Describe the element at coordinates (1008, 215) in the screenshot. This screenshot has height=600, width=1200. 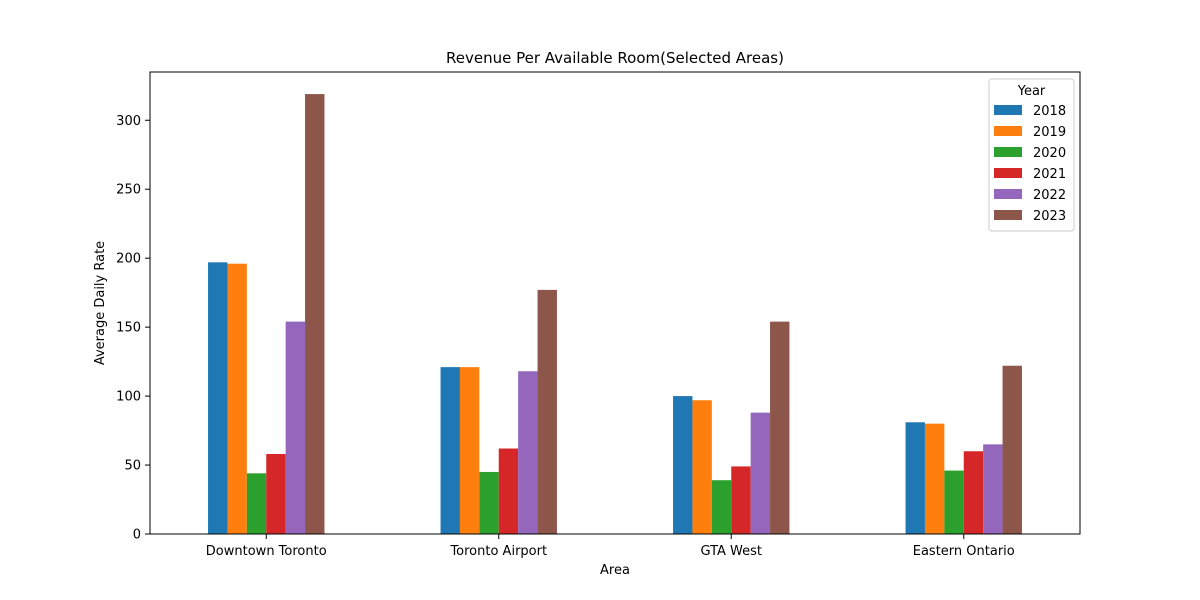
I see `legend-swatch-2023` at that location.